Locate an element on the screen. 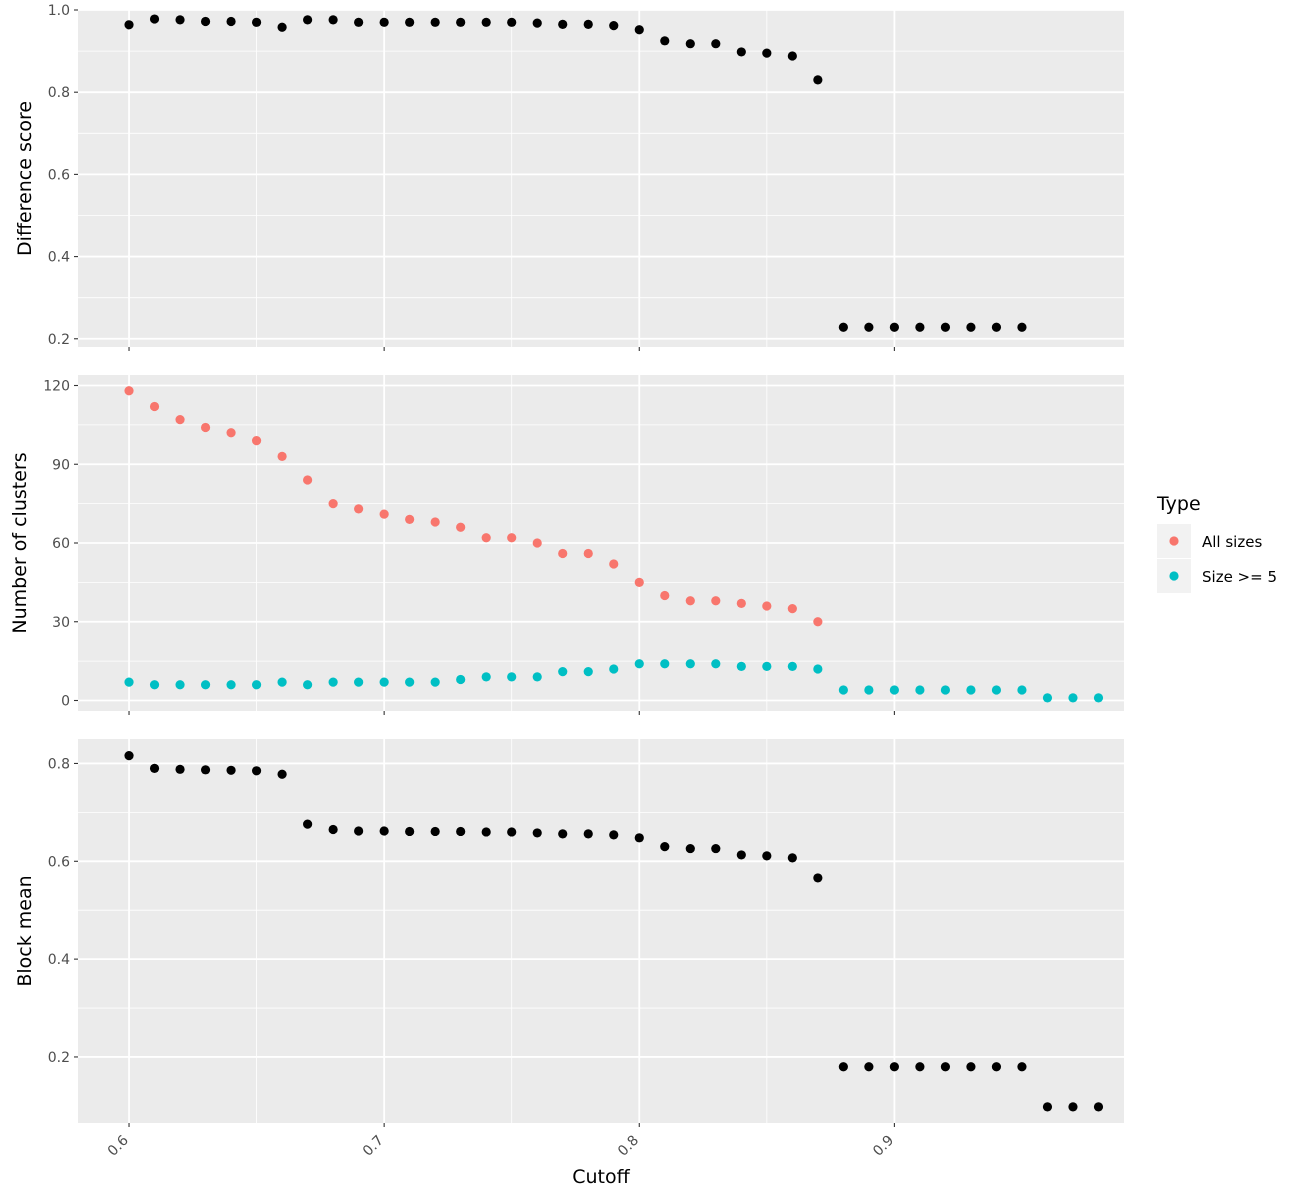 The image size is (1300, 1200). y-axis-title: Difference score is located at coordinates (25, 178).